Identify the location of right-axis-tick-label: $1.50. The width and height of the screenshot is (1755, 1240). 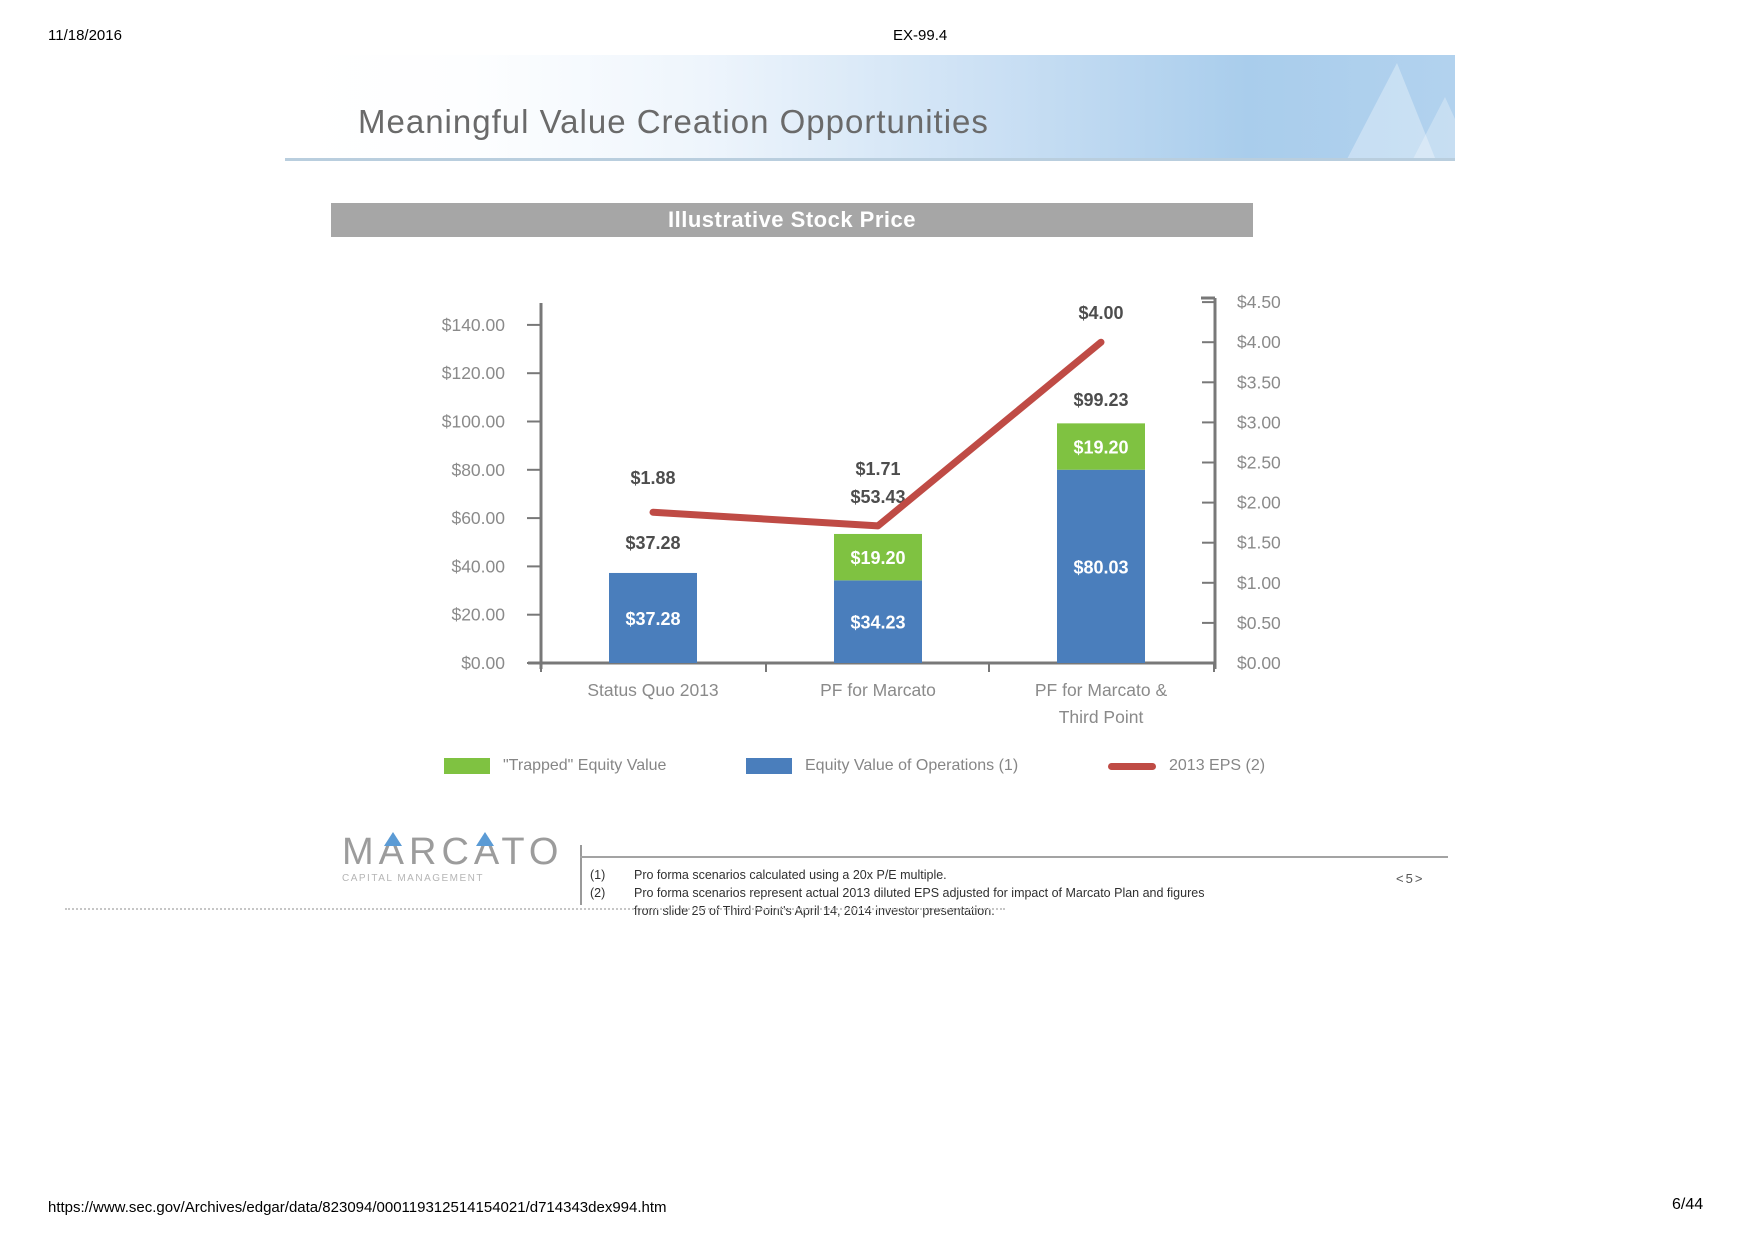
(1259, 543).